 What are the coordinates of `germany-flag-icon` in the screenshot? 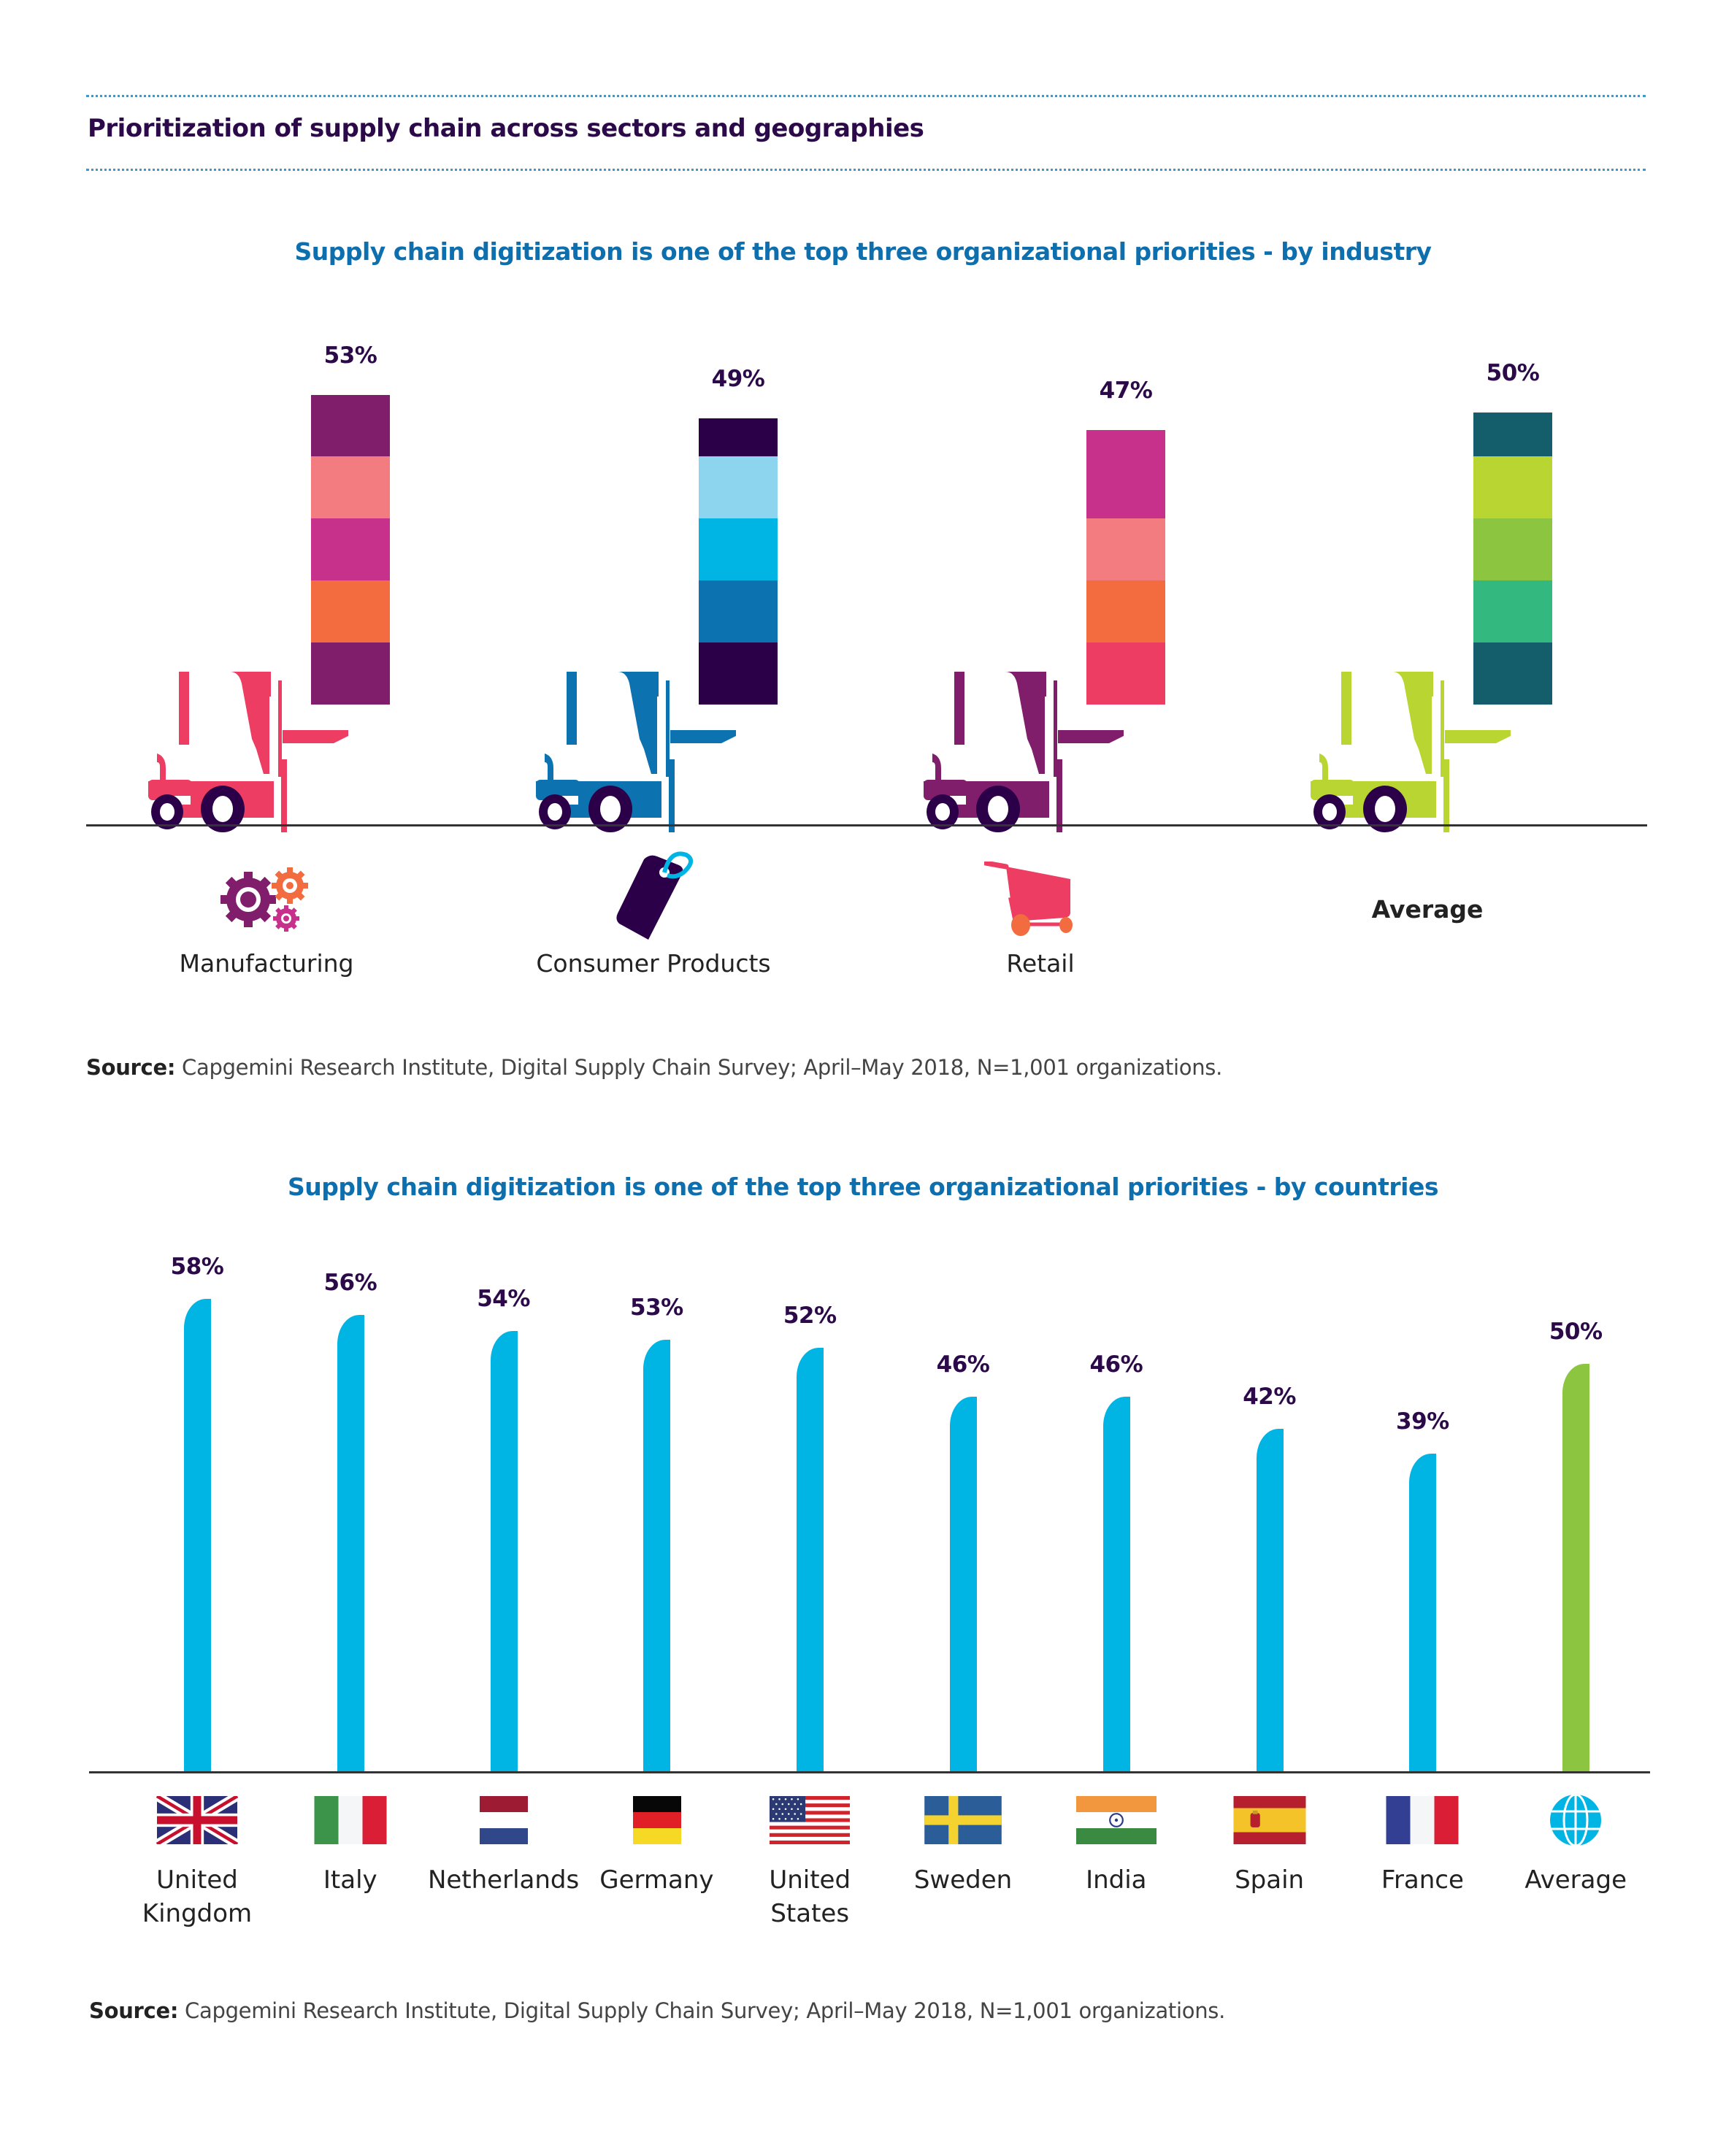 It's located at (657, 1820).